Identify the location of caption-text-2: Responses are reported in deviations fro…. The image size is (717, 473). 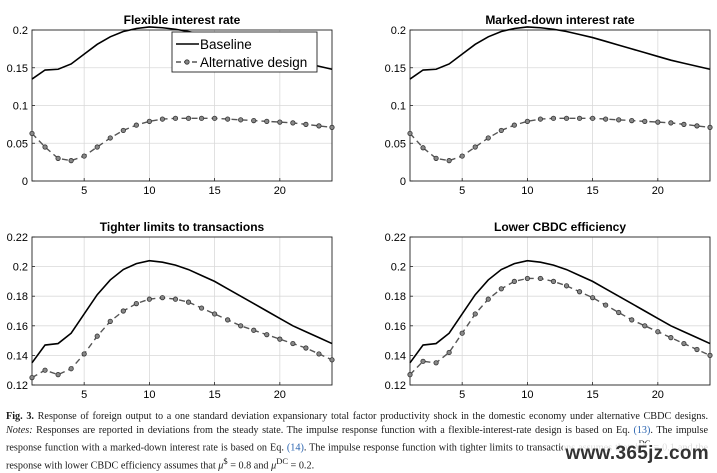
(333, 430).